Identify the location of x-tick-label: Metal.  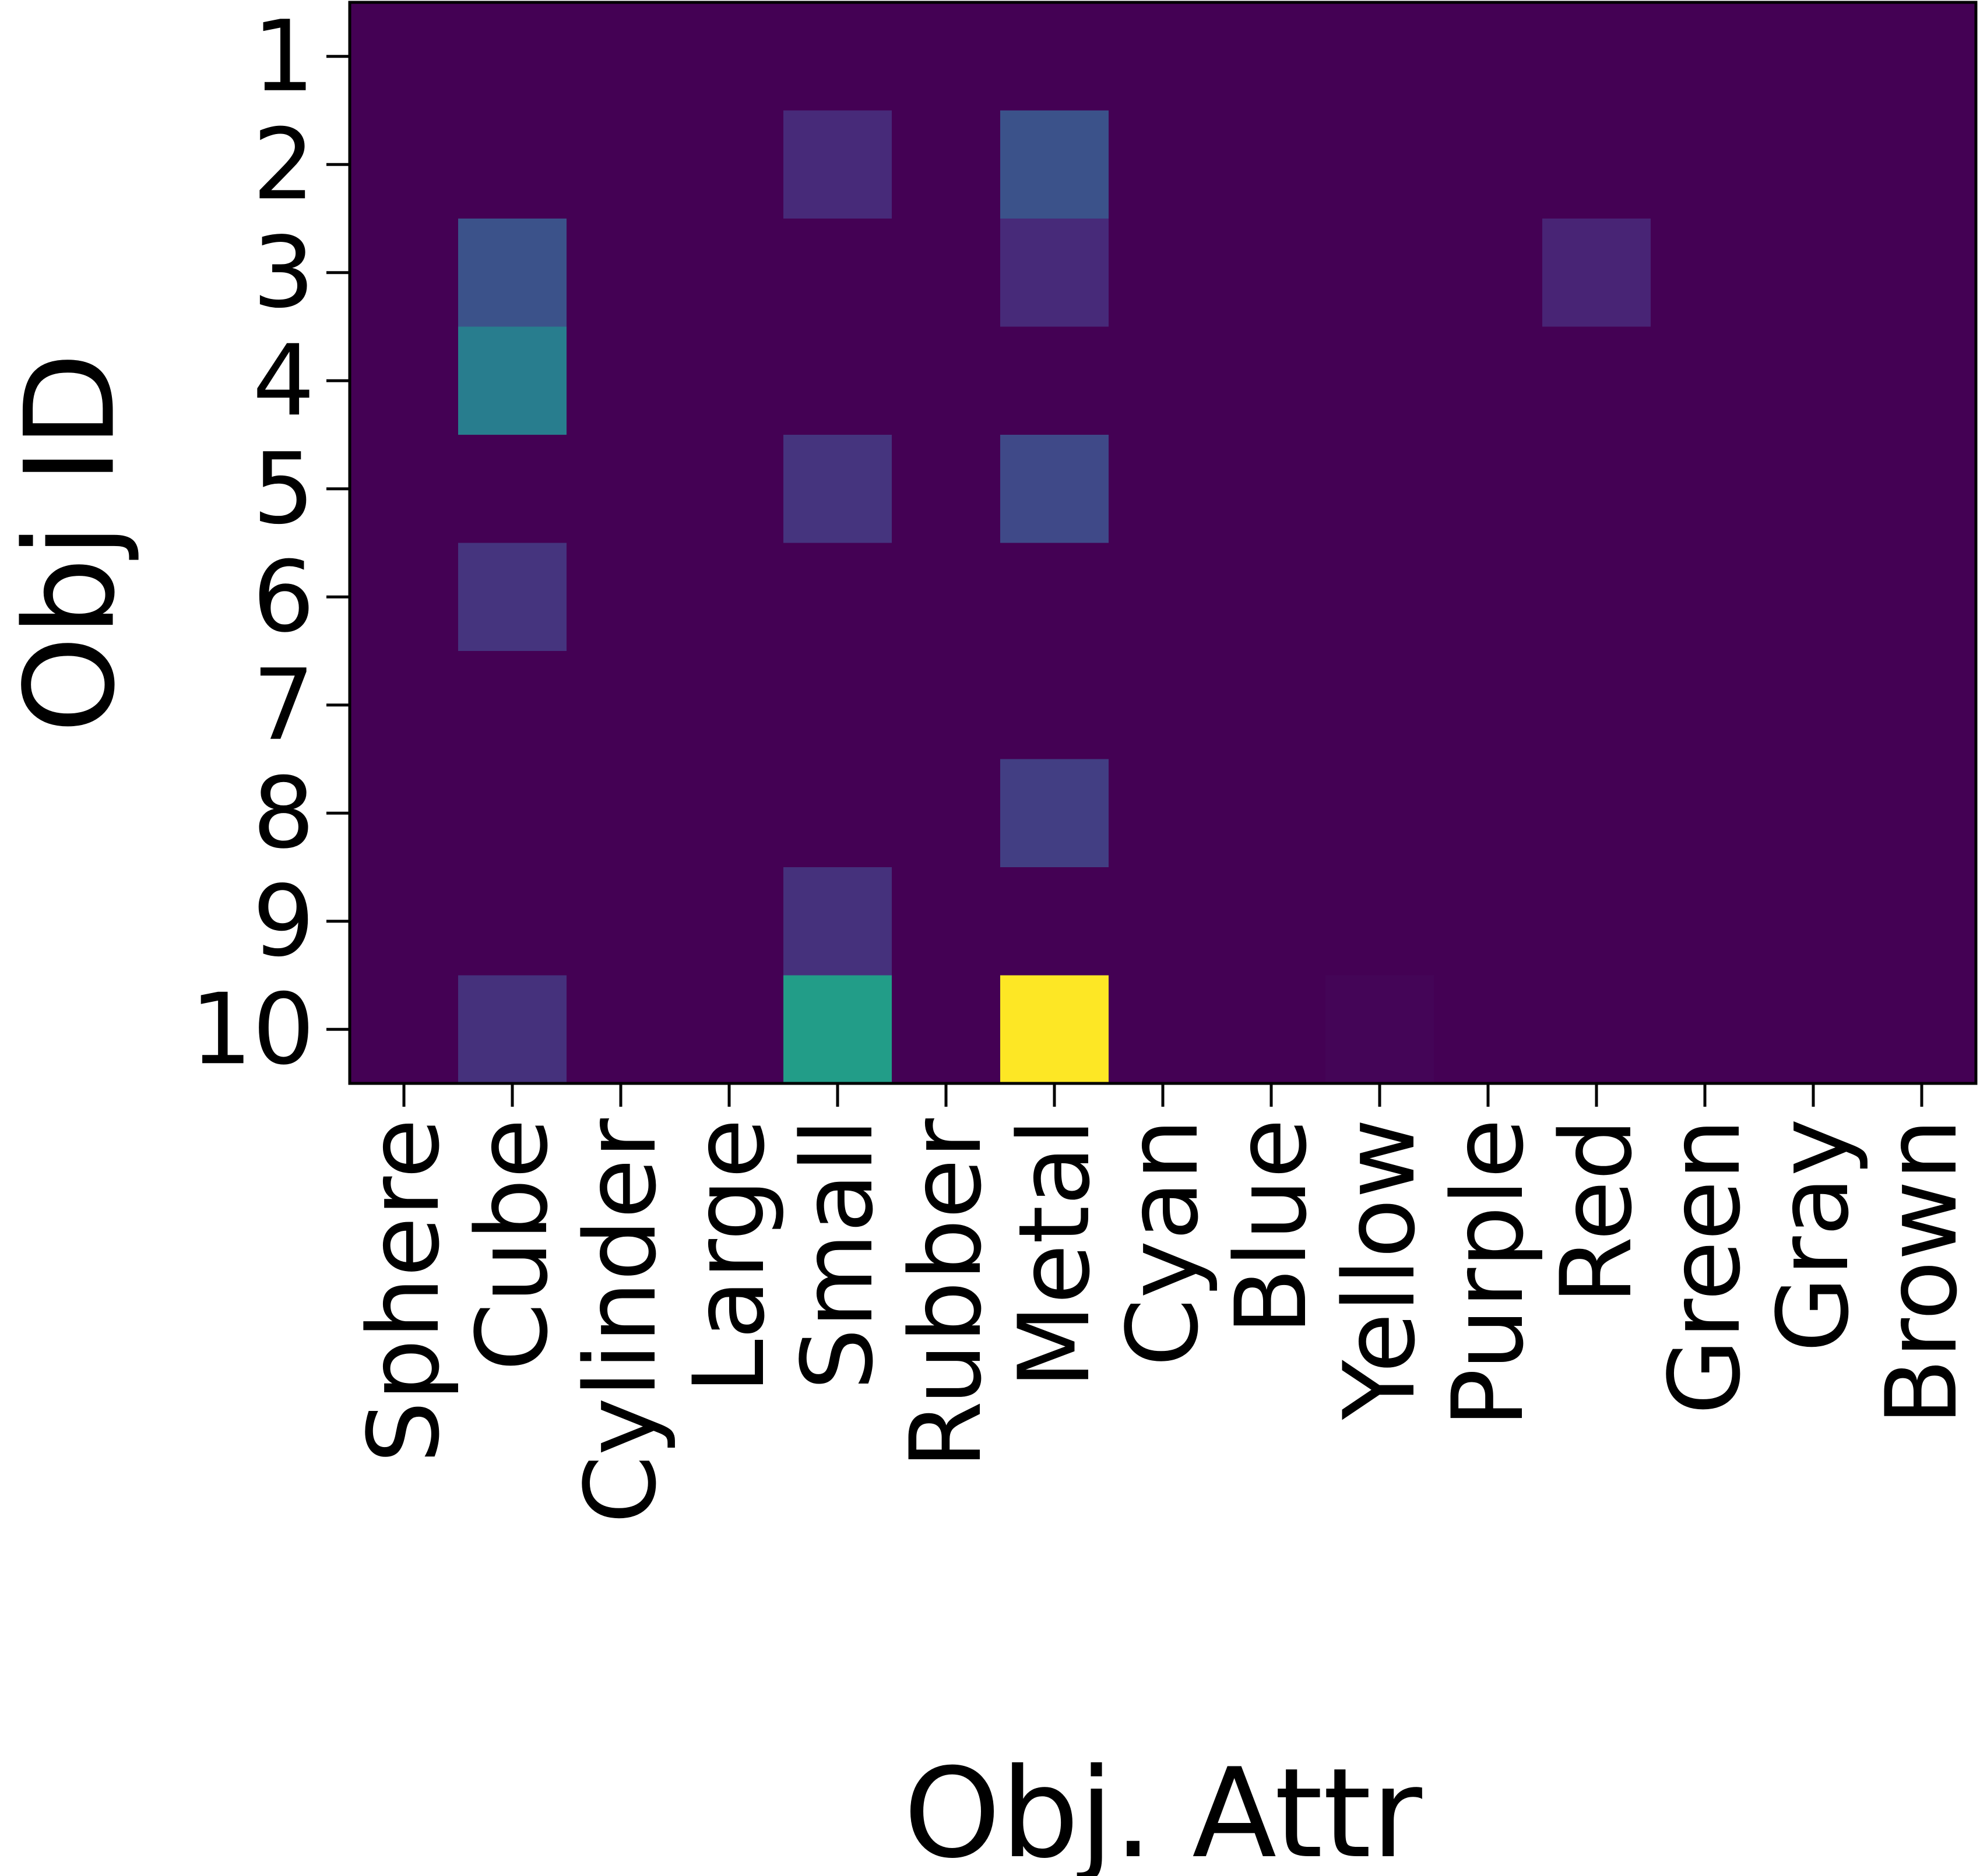
(1054, 1253).